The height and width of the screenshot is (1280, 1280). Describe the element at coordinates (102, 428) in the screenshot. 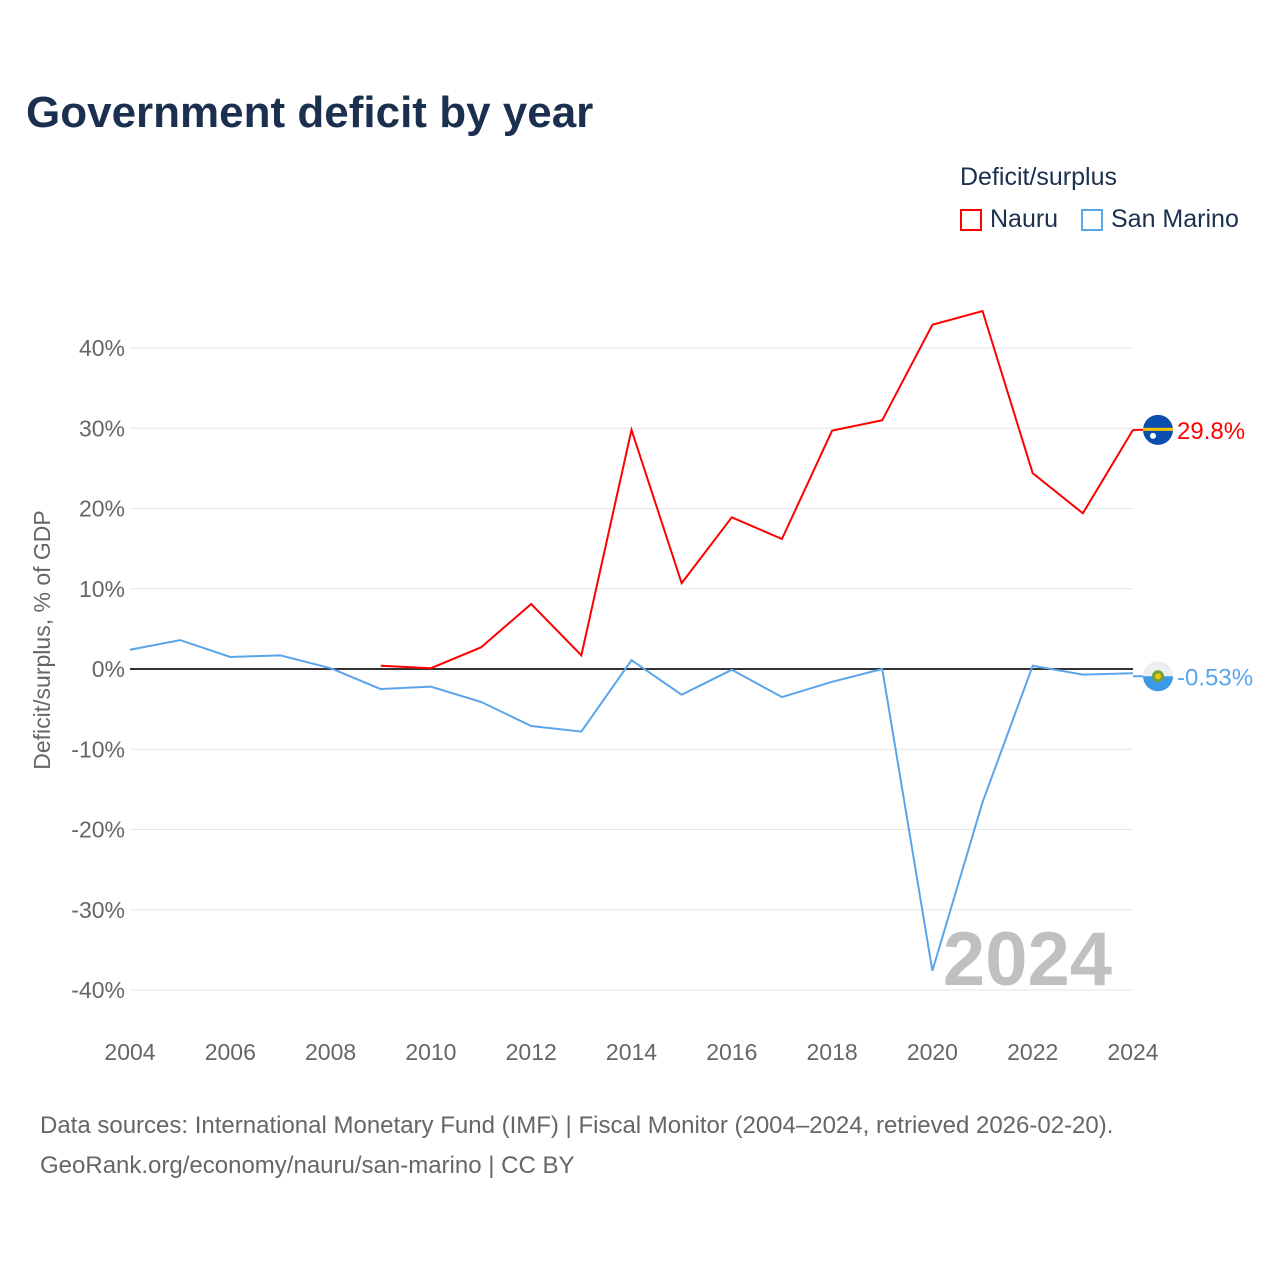

I see `y-tick-label: 30%` at that location.